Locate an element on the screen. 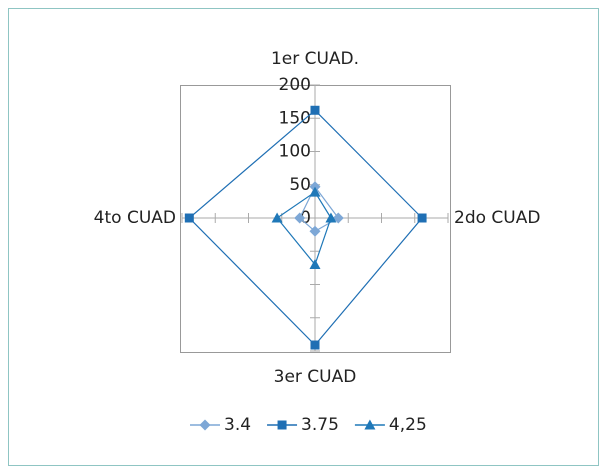  tick-label: 0 is located at coordinates (305, 218).